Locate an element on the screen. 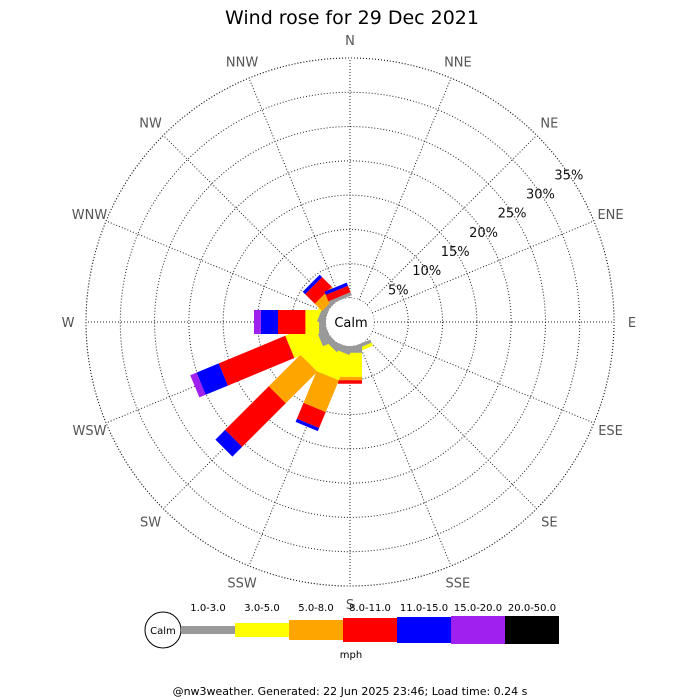  bar-nw-11.0-15.0 is located at coordinates (312, 284).